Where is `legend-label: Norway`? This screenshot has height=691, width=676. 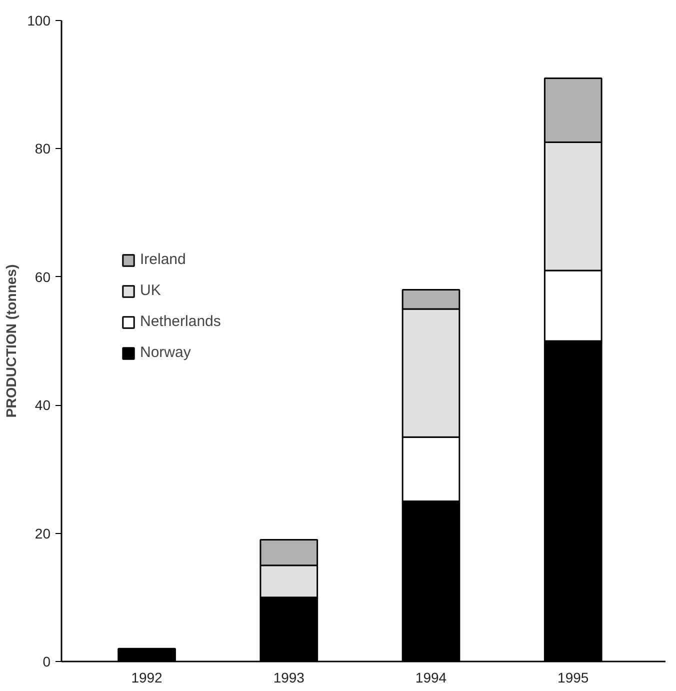 legend-label: Norway is located at coordinates (165, 352).